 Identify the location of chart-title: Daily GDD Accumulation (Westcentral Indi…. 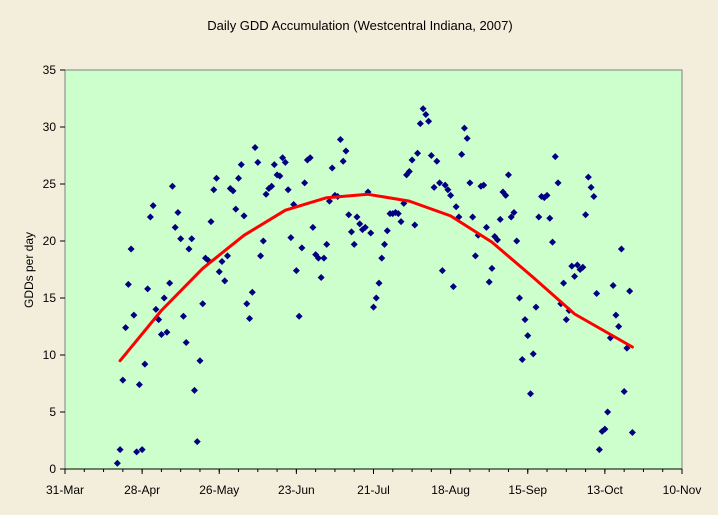
(359, 25).